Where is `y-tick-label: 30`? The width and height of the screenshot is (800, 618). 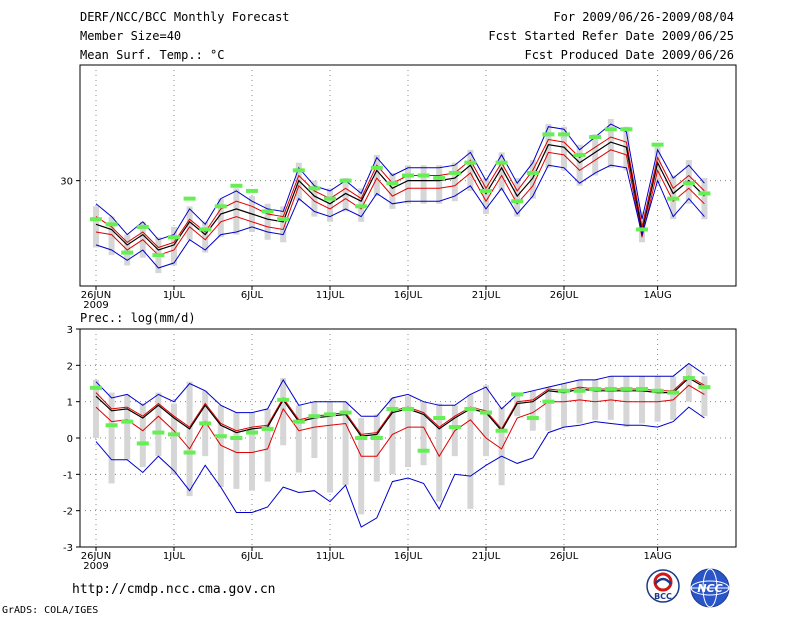
y-tick-label: 30 is located at coordinates (66, 182).